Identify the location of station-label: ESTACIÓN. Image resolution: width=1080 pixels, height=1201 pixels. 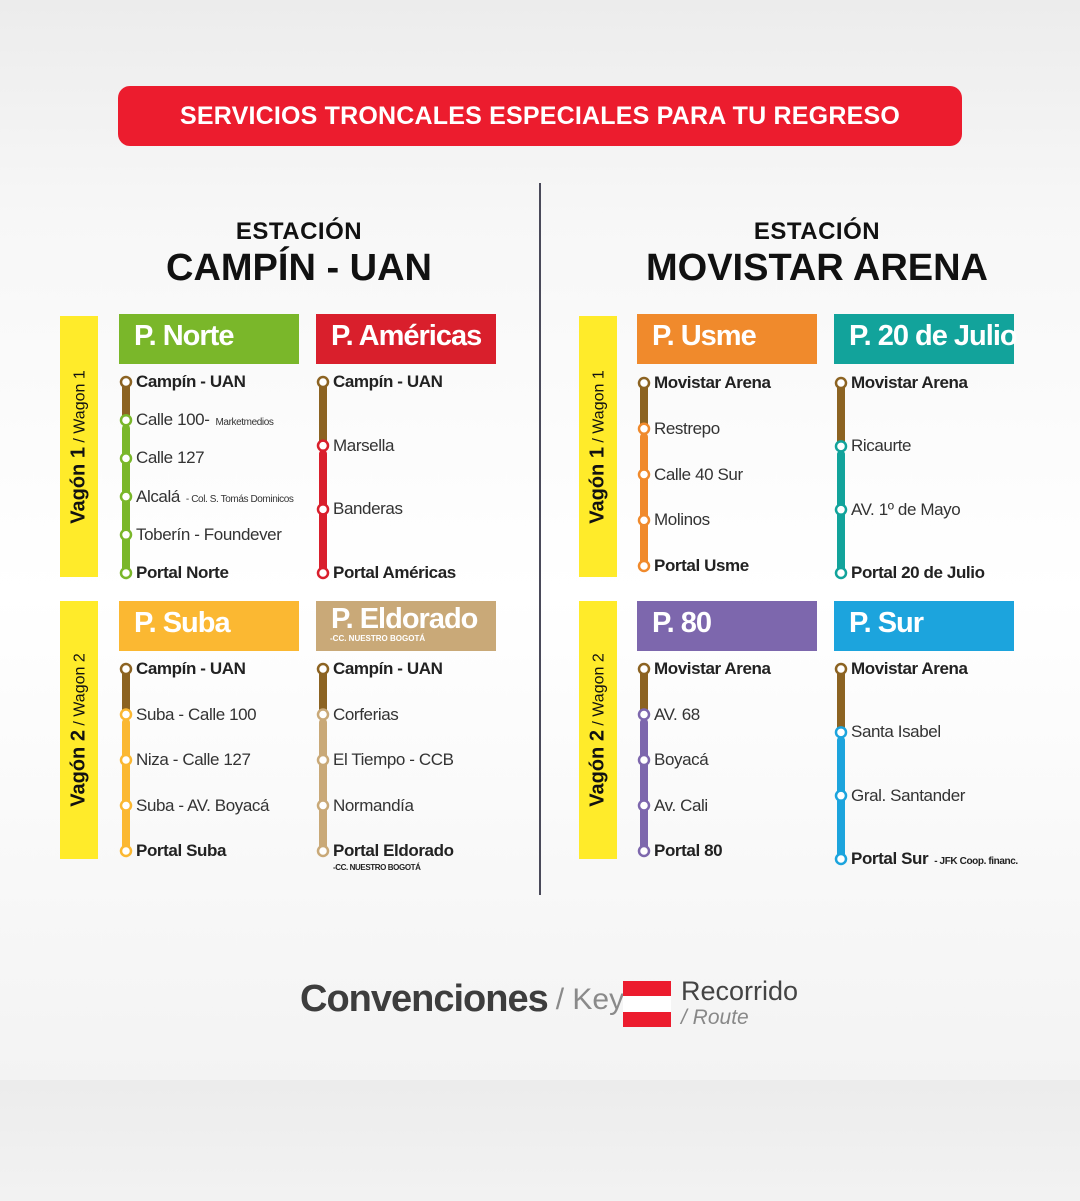
(299, 231).